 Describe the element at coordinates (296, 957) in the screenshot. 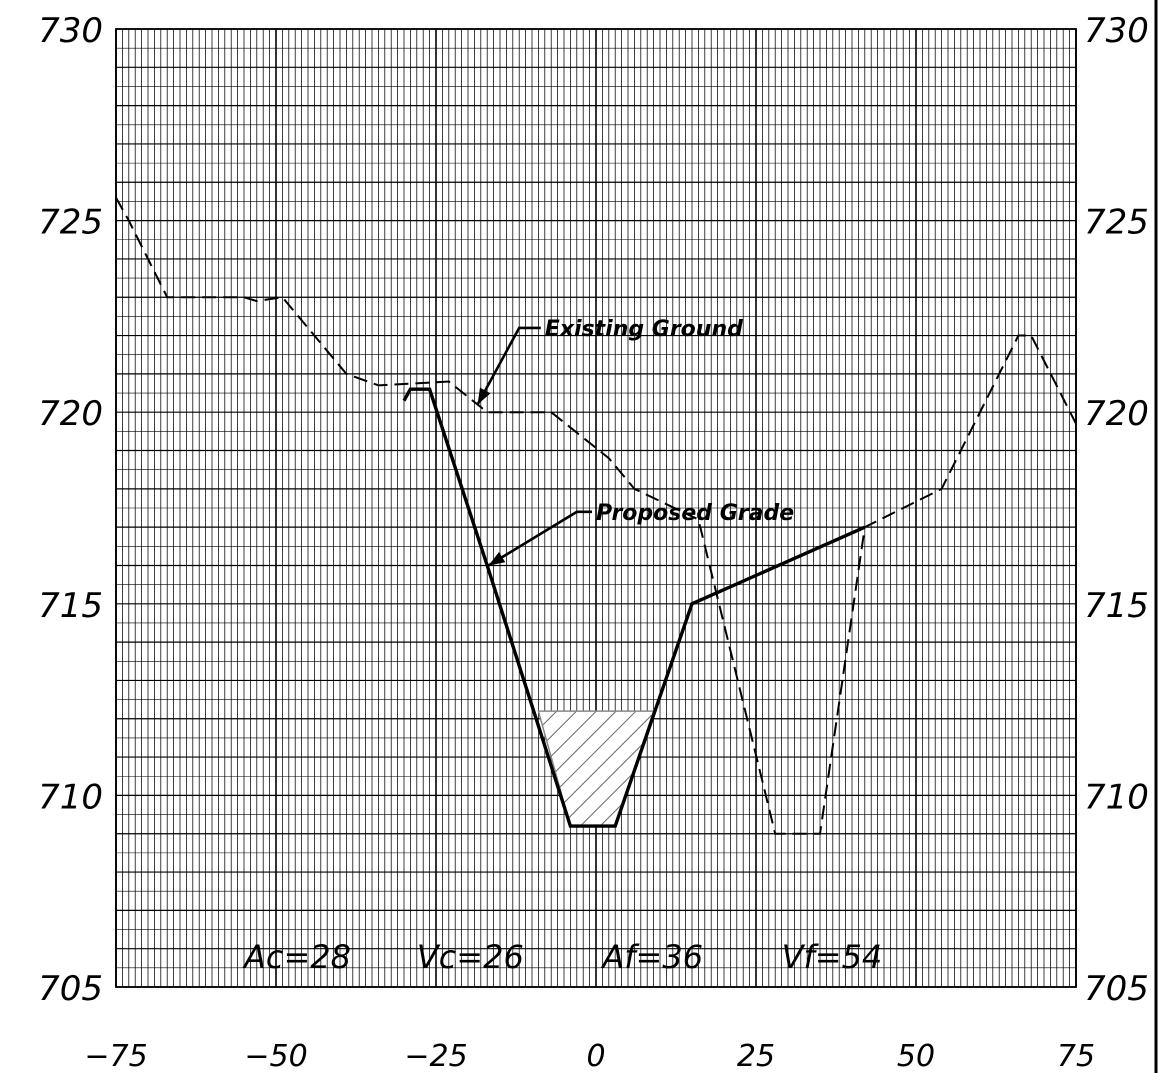

I see `stat-label: Ac=28` at that location.